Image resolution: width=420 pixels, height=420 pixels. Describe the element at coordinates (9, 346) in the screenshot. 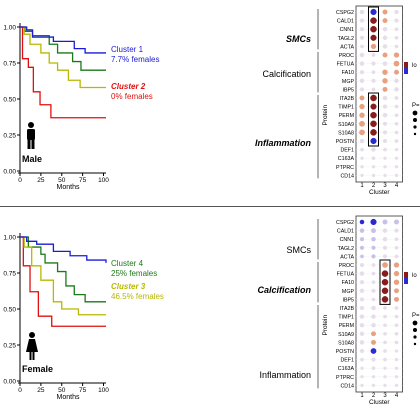

I see `y-tick-label: 0.25` at that location.